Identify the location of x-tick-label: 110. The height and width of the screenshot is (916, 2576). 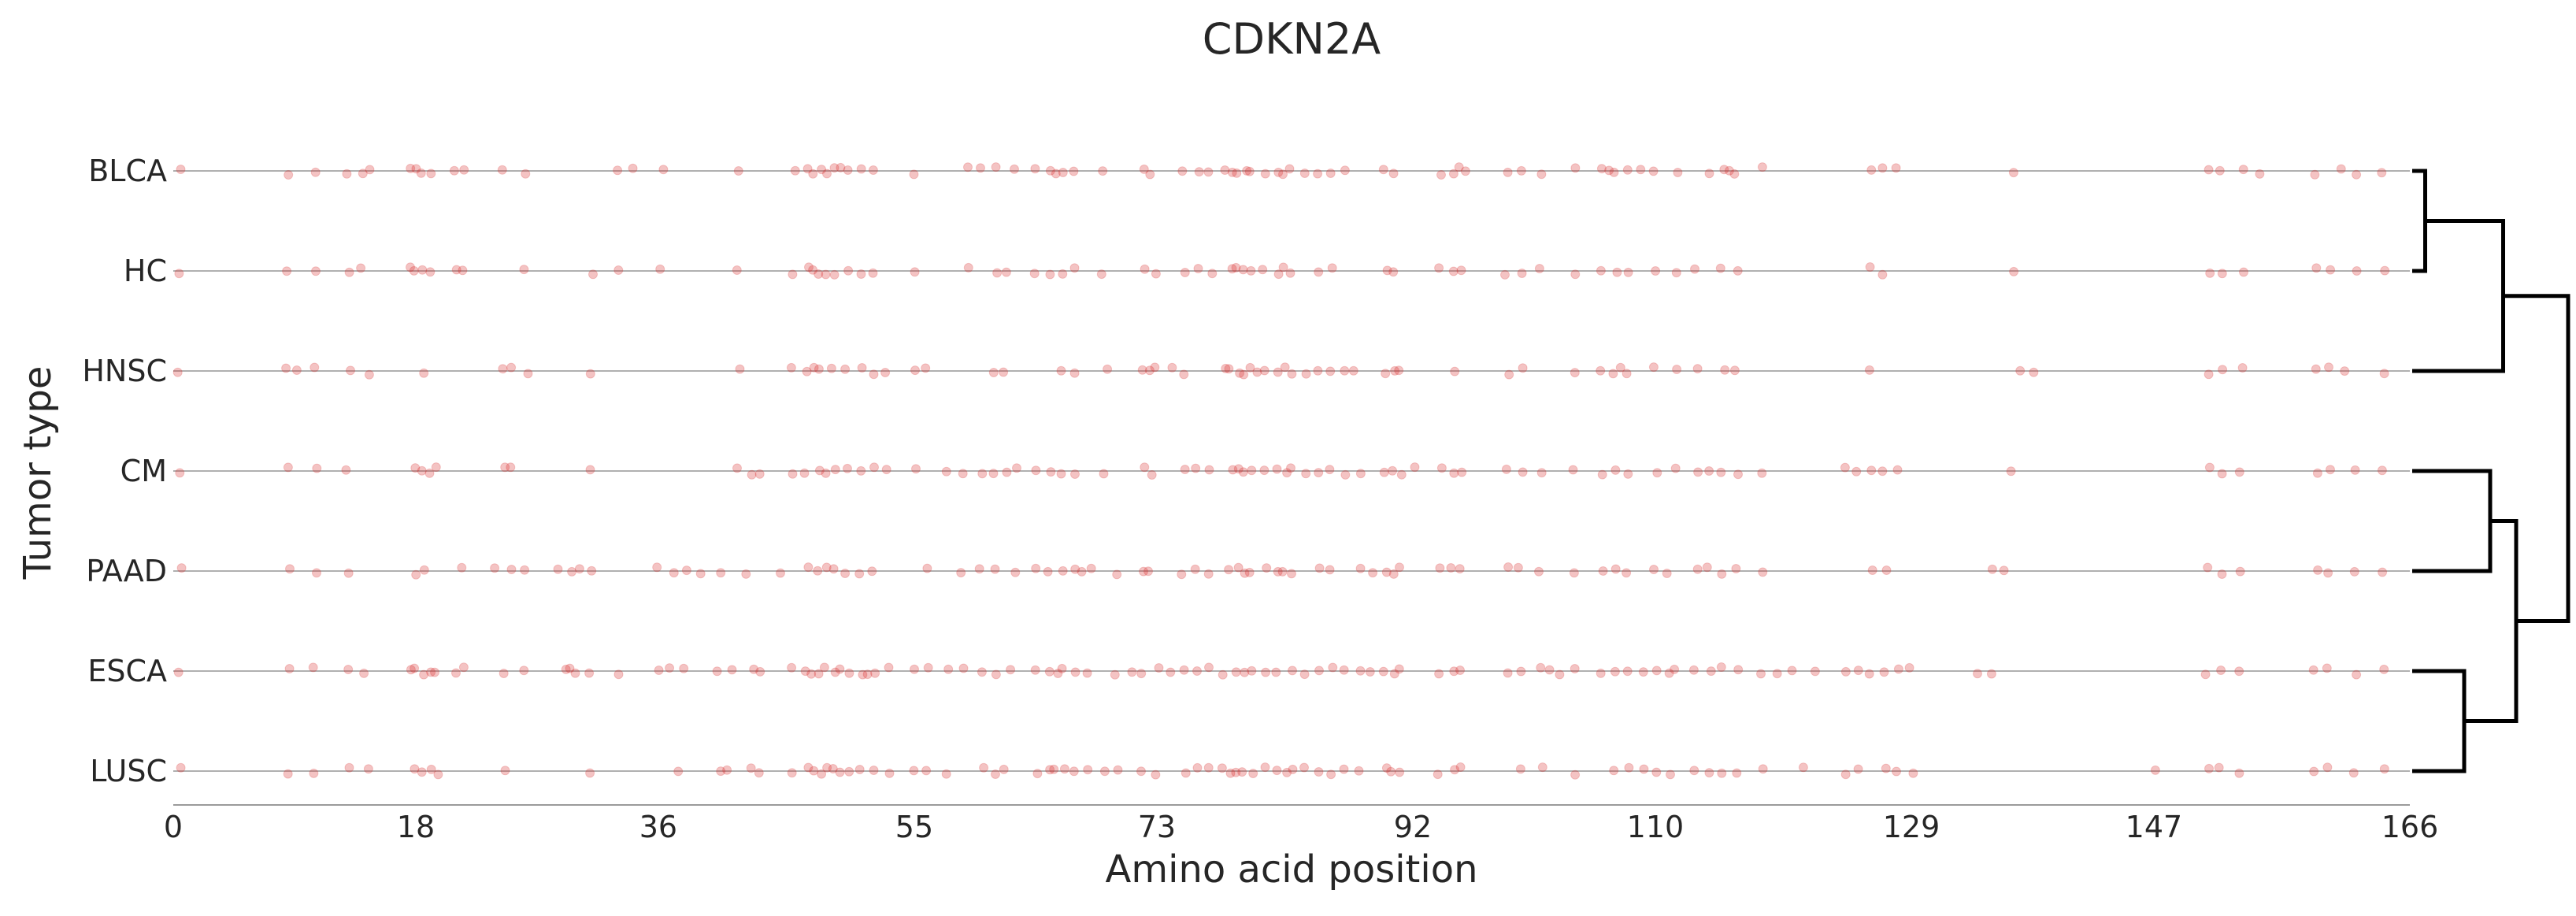
(1656, 827).